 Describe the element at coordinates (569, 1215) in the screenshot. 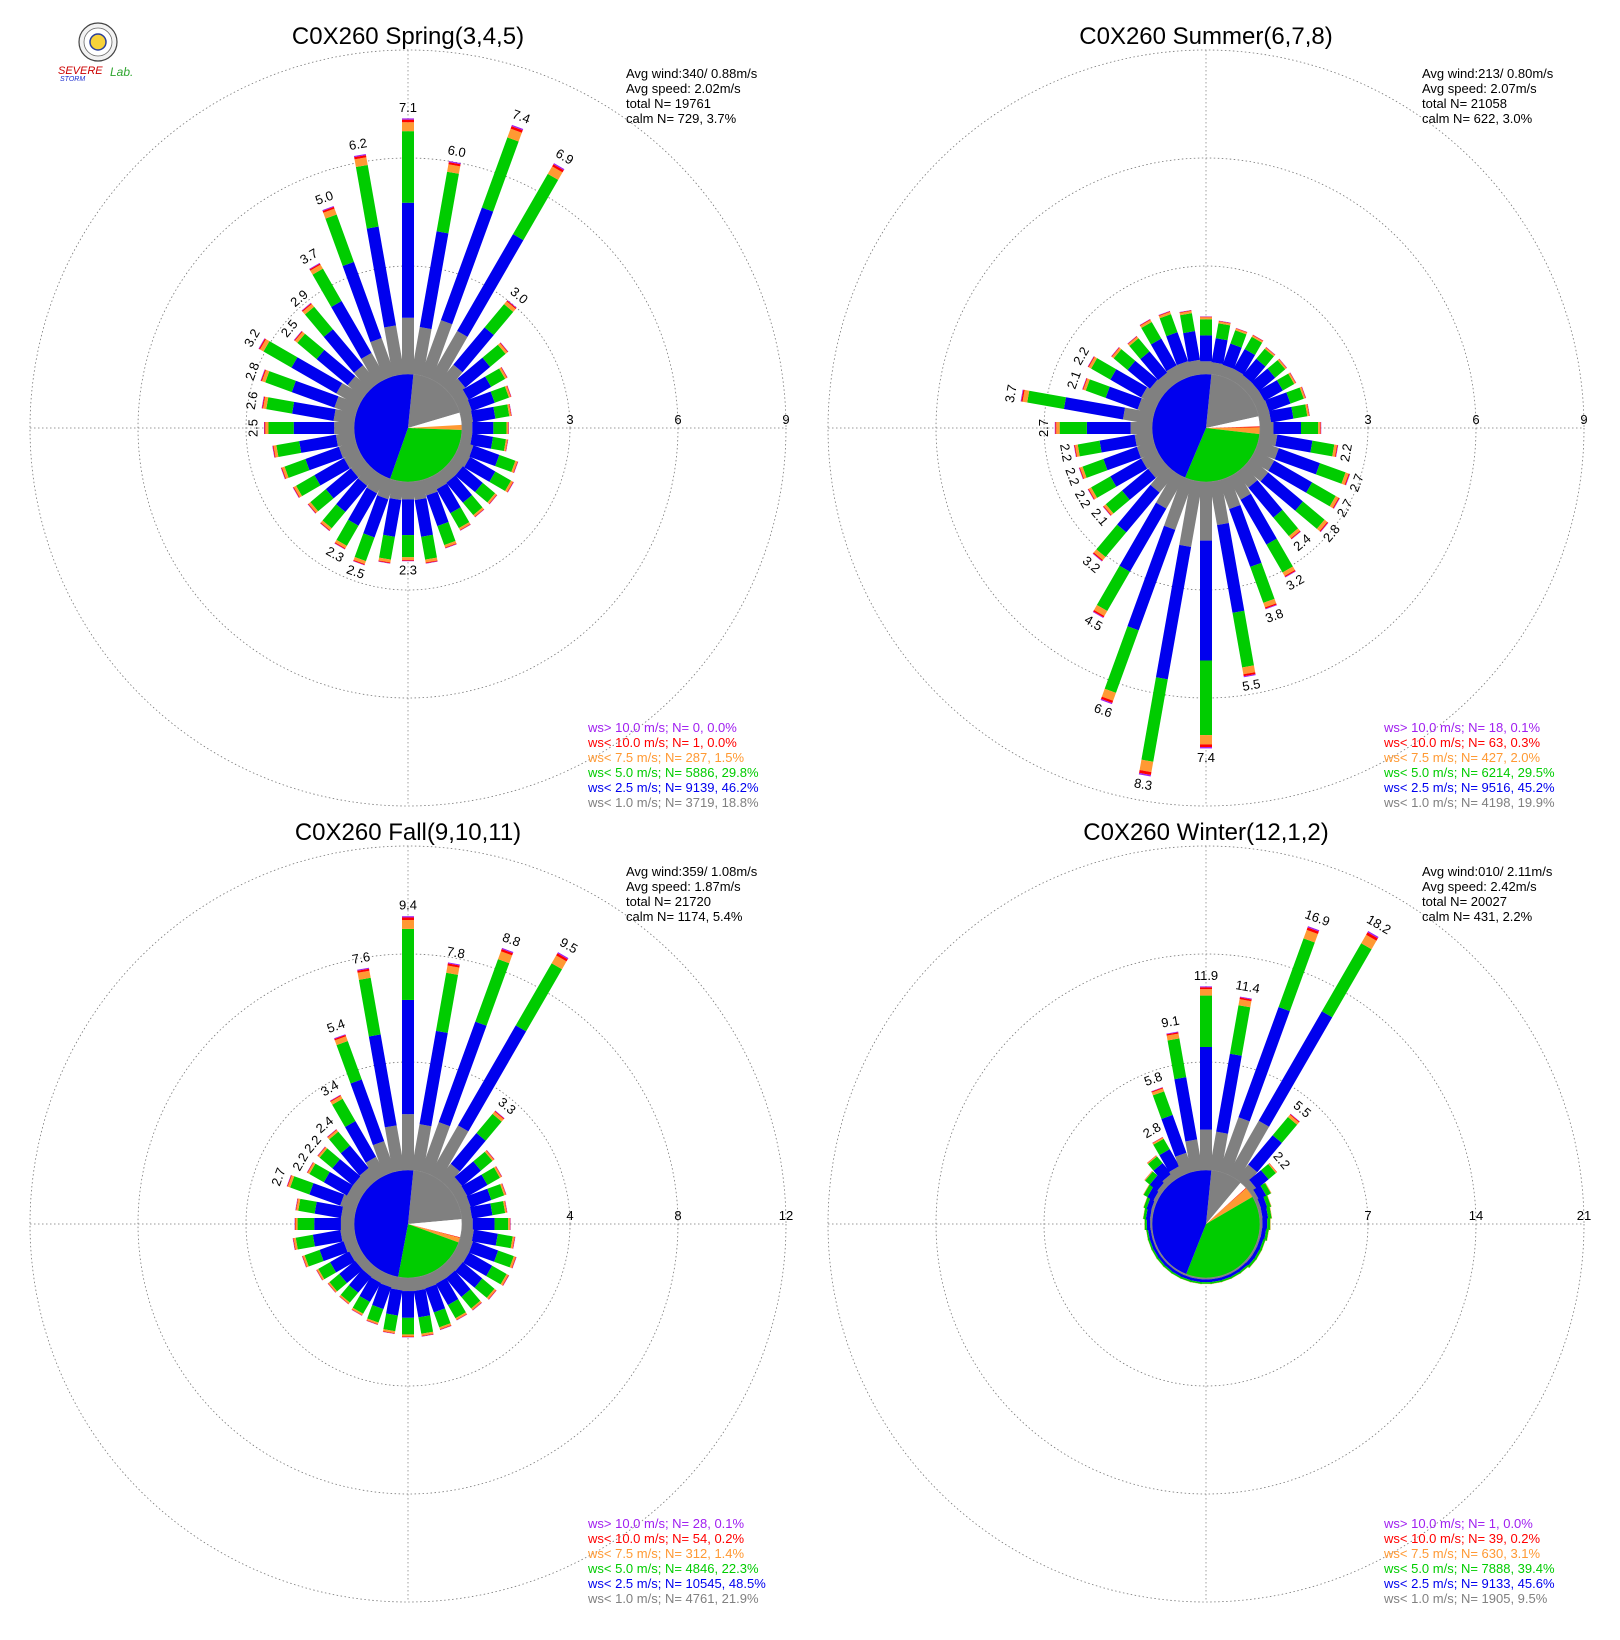

I see `ring-label: 4` at that location.